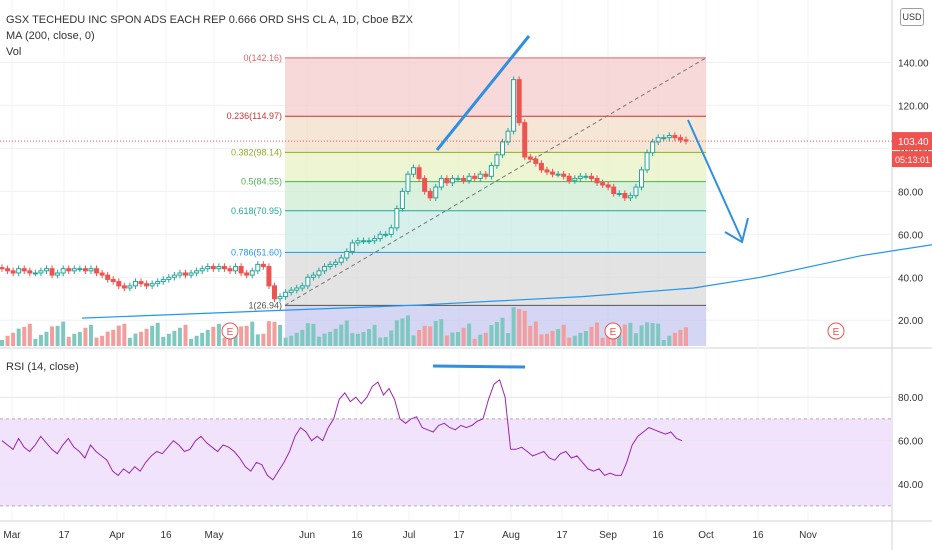 The height and width of the screenshot is (550, 932). Describe the element at coordinates (14, 52) in the screenshot. I see `volume-indicator-label: Vol` at that location.